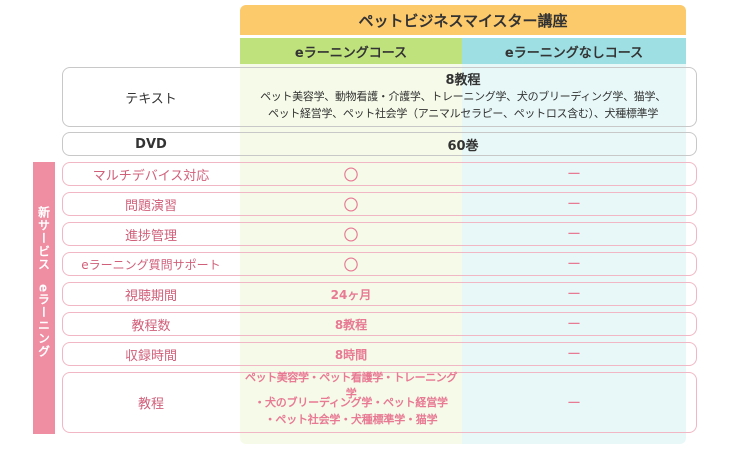 Image resolution: width=730 pixels, height=455 pixels. What do you see at coordinates (351, 324) in the screenshot?
I see `courses-value: 8教程` at bounding box center [351, 324].